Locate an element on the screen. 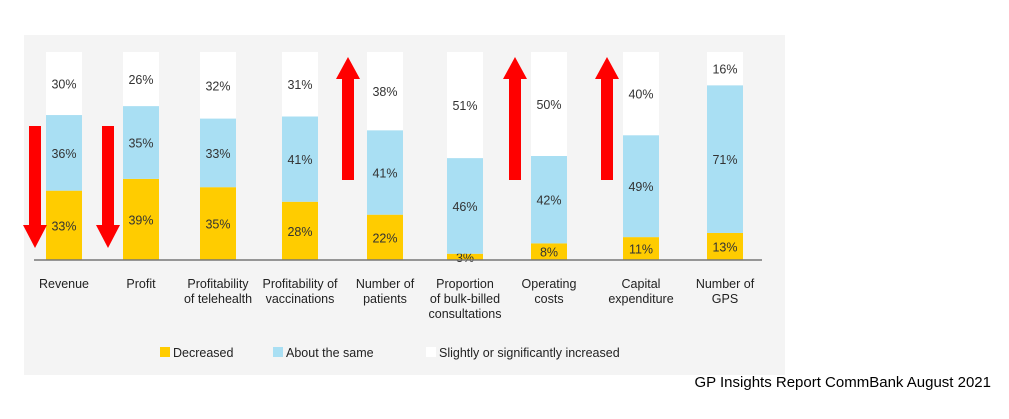 The image size is (1009, 419). data-label: 71% is located at coordinates (724, 160).